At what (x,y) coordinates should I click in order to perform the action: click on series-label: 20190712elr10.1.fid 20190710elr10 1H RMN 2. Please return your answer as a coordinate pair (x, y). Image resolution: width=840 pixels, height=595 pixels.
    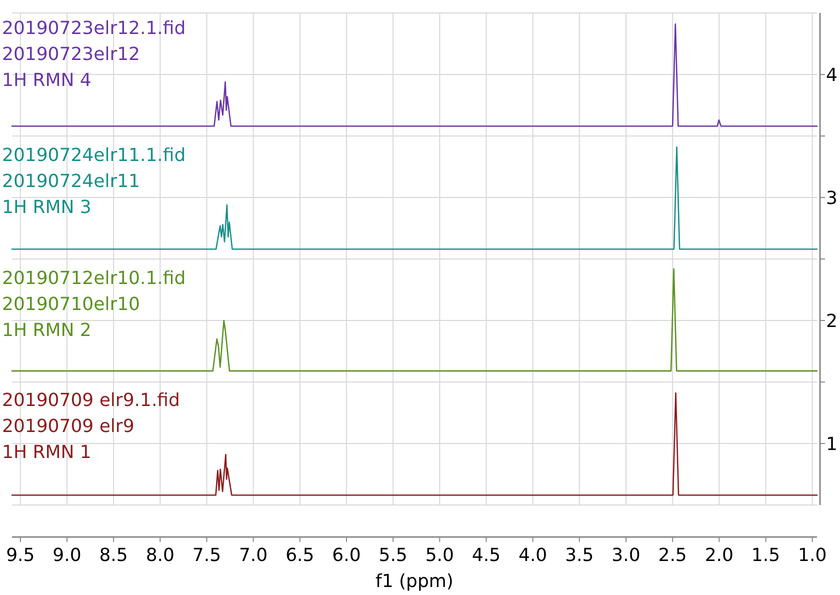
    Looking at the image, I should click on (94, 305).